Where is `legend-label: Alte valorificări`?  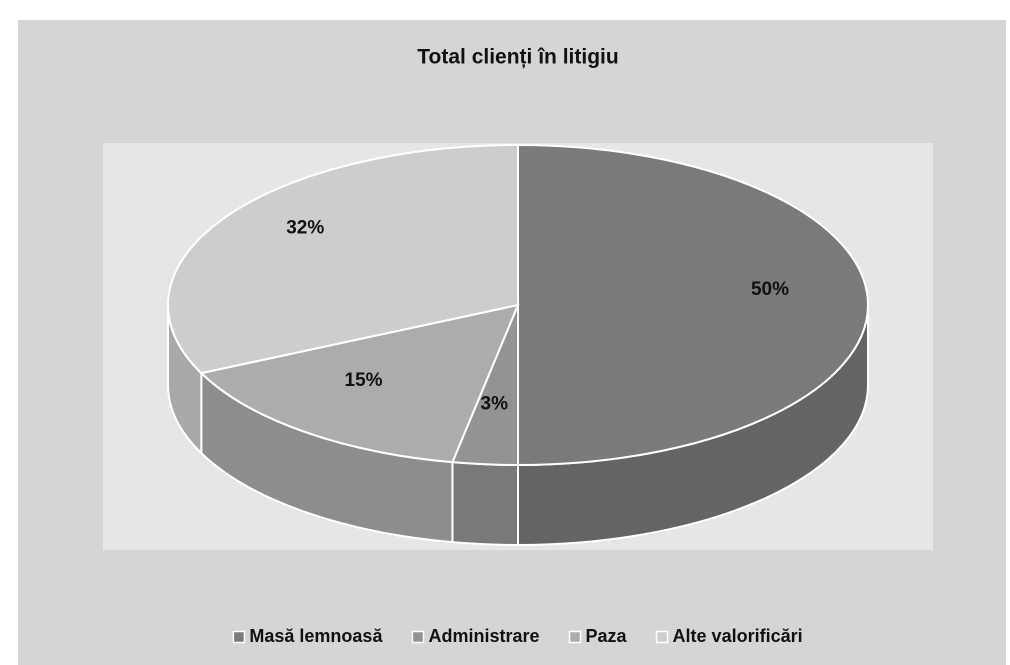
legend-label: Alte valorificări is located at coordinates (738, 636).